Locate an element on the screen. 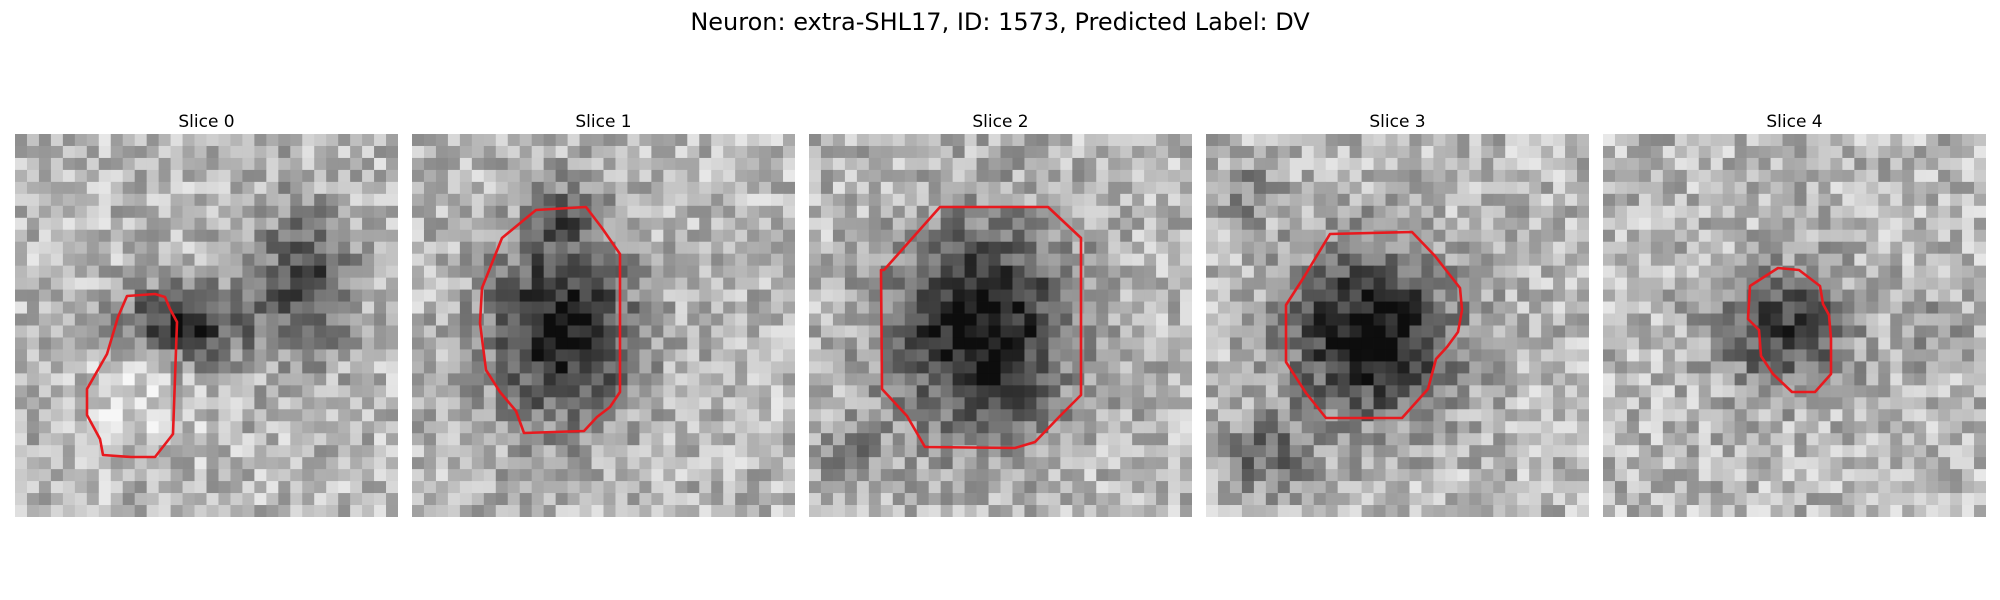  slice-panel-3: Slice 3 is located at coordinates (1397, 313).